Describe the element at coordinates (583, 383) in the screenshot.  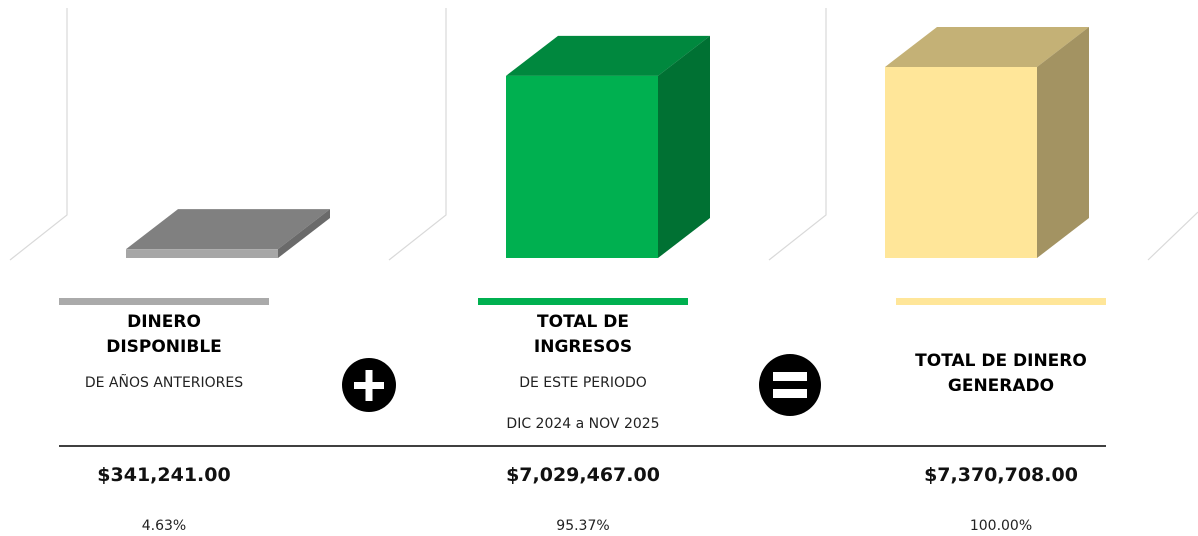
I see `category-subtitle: DE ESTE PERIODO` at that location.